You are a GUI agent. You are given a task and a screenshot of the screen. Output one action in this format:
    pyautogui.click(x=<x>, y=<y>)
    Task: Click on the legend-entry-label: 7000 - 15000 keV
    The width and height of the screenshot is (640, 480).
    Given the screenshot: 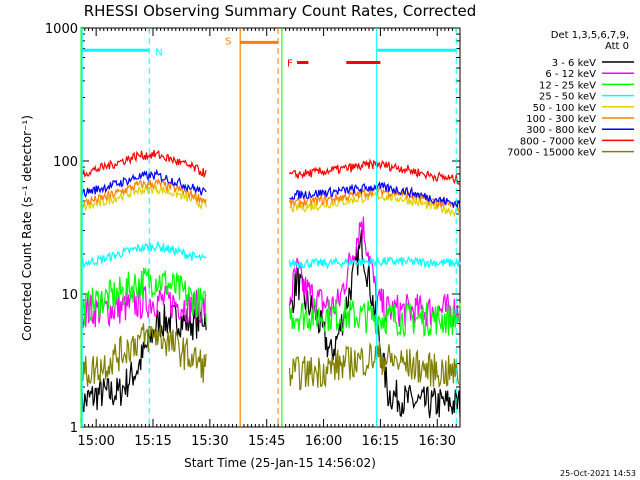 What is the action you would take?
    pyautogui.click(x=551, y=153)
    